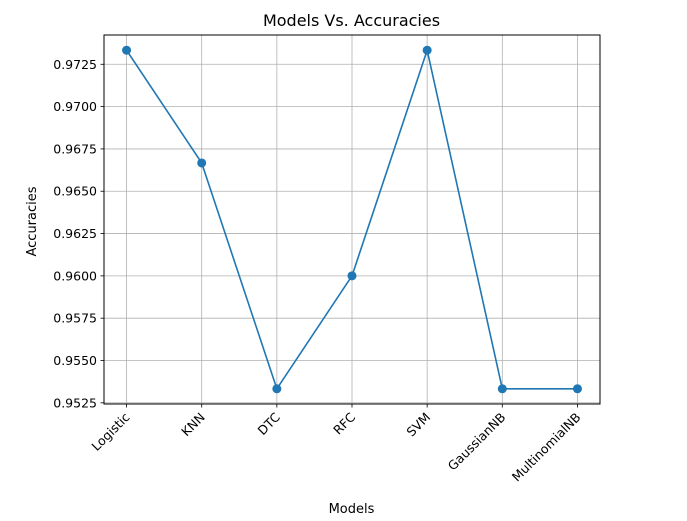 This screenshot has height=521, width=687. I want to click on x-tick-label: RFC, so click(344, 423).